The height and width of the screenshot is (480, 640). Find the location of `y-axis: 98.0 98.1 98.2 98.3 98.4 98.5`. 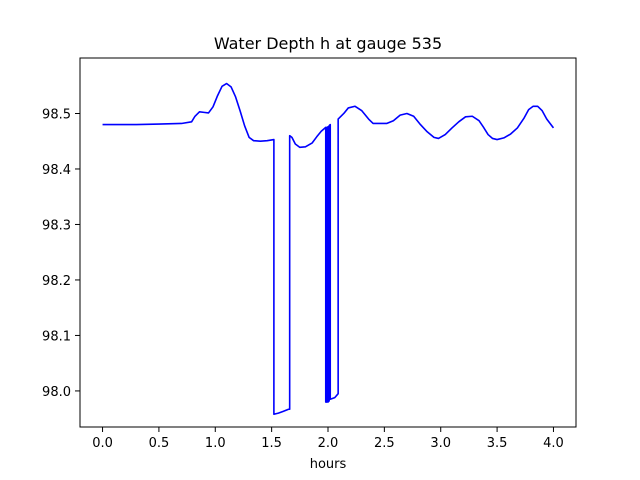

y-axis: 98.0 98.1 98.2 98.3 98.4 98.5 is located at coordinates (61, 253).